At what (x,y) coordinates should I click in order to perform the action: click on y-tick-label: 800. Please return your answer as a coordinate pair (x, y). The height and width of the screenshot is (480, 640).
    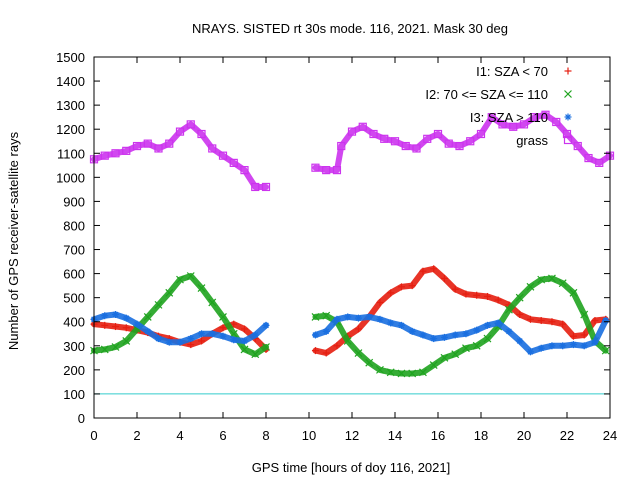
    Looking at the image, I should click on (74, 225).